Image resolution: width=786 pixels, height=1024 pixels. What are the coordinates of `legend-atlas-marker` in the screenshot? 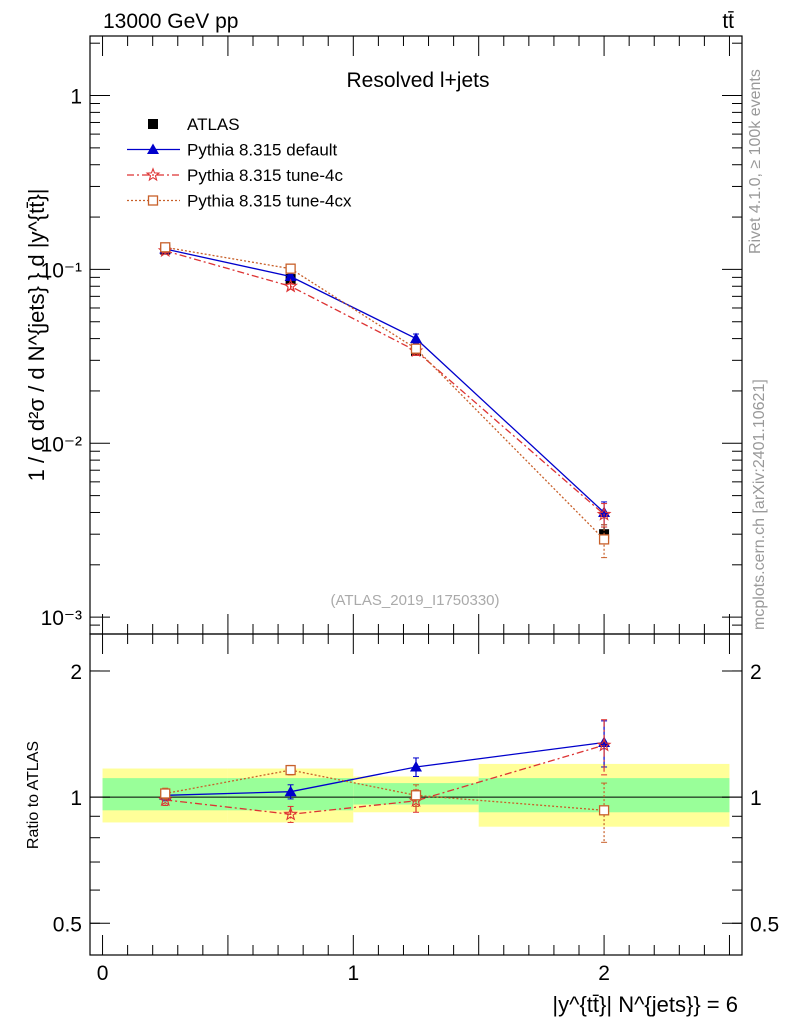 It's located at (153, 124).